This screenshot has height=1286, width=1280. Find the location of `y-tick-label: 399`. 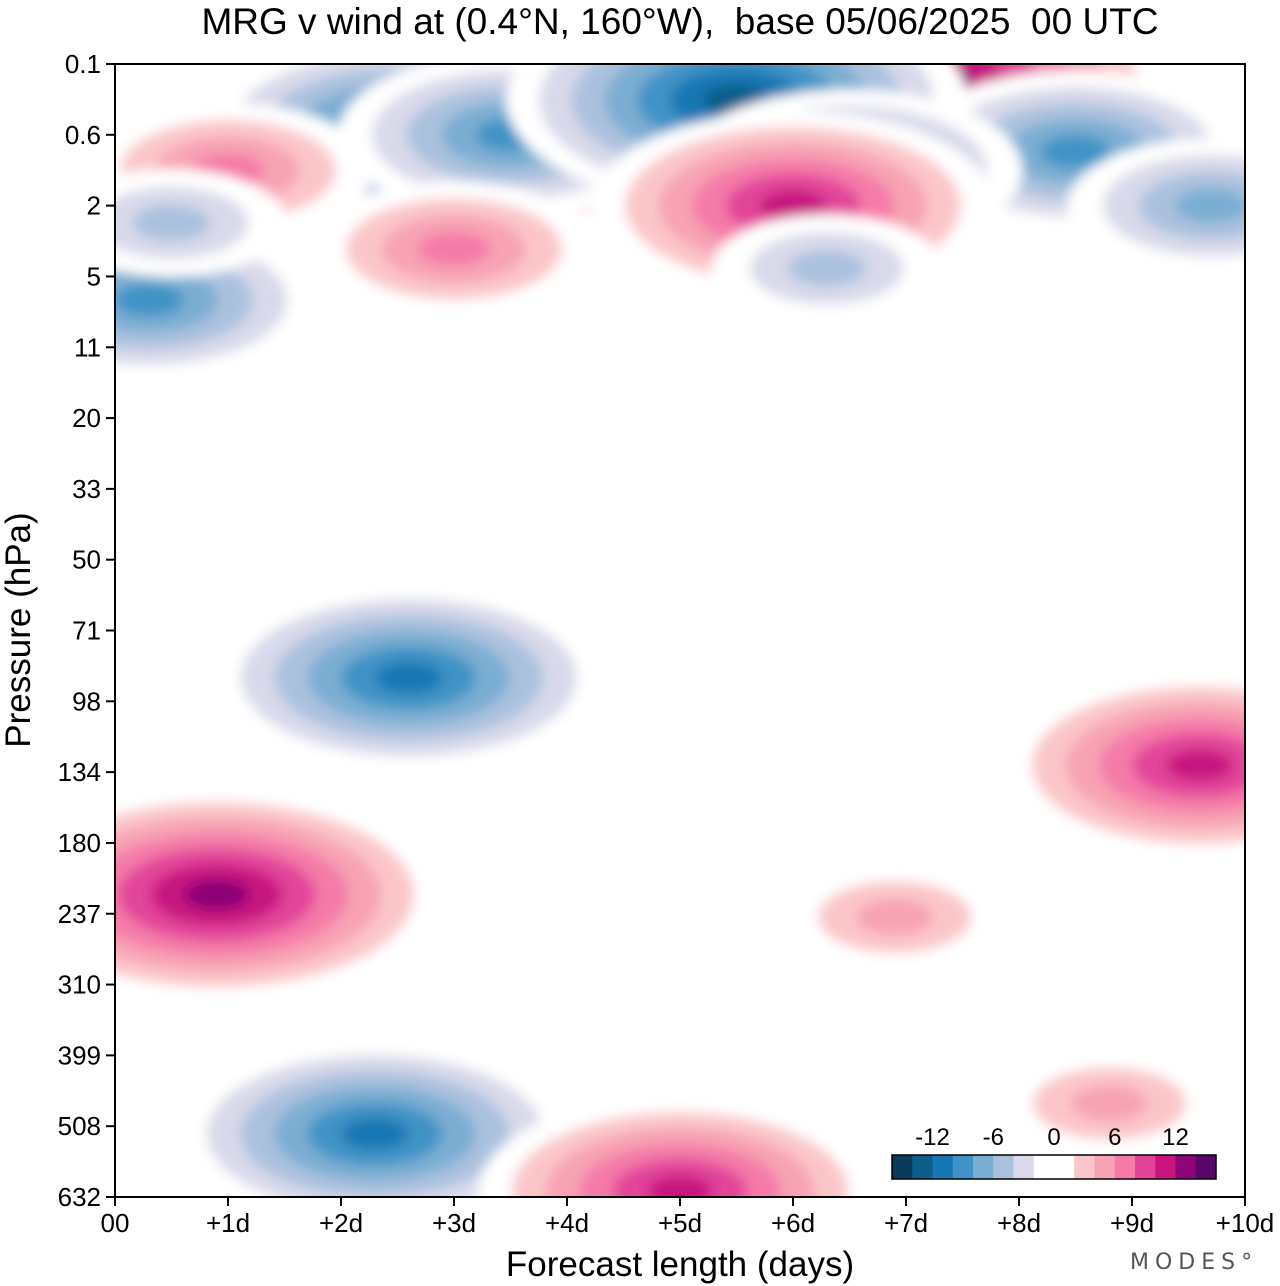

y-tick-label: 399 is located at coordinates (79, 1055).